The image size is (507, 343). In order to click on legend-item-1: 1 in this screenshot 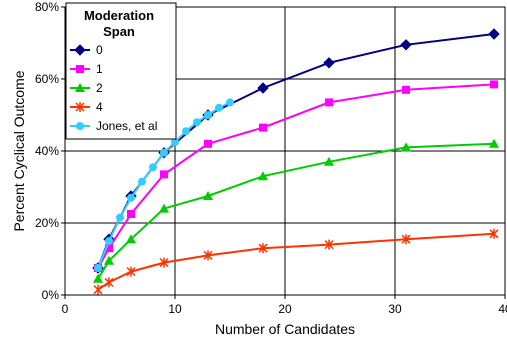, I will do `click(86, 69)`.